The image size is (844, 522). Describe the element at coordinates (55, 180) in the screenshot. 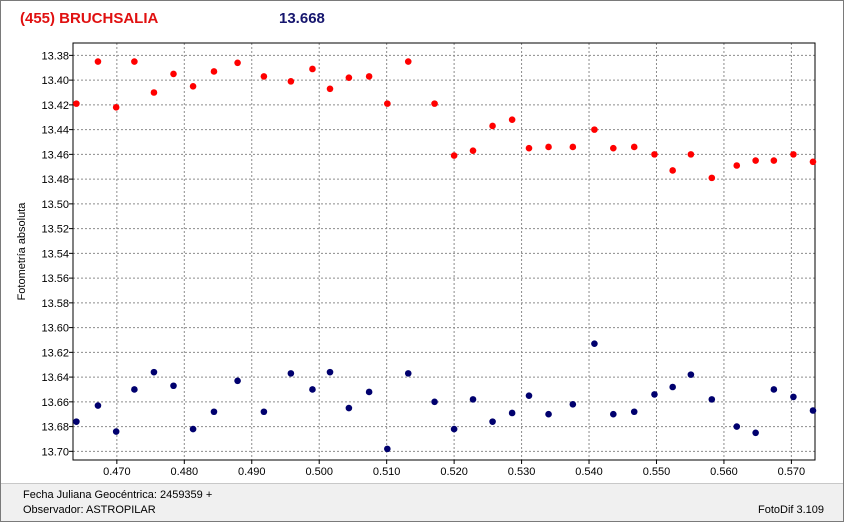

I see `y-tick-label: 13.48` at that location.